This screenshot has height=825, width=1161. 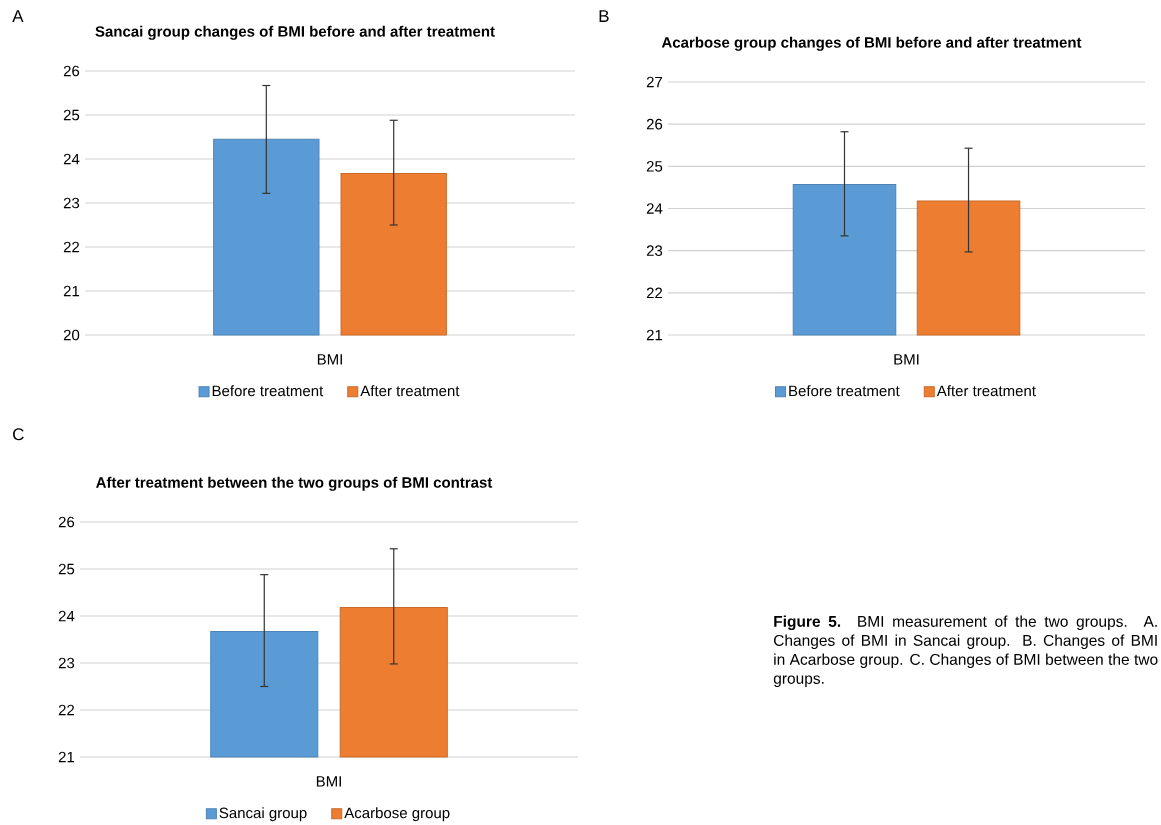 I want to click on chart-title: Acarbose group changes of BMI before and after treatment, so click(x=871, y=43).